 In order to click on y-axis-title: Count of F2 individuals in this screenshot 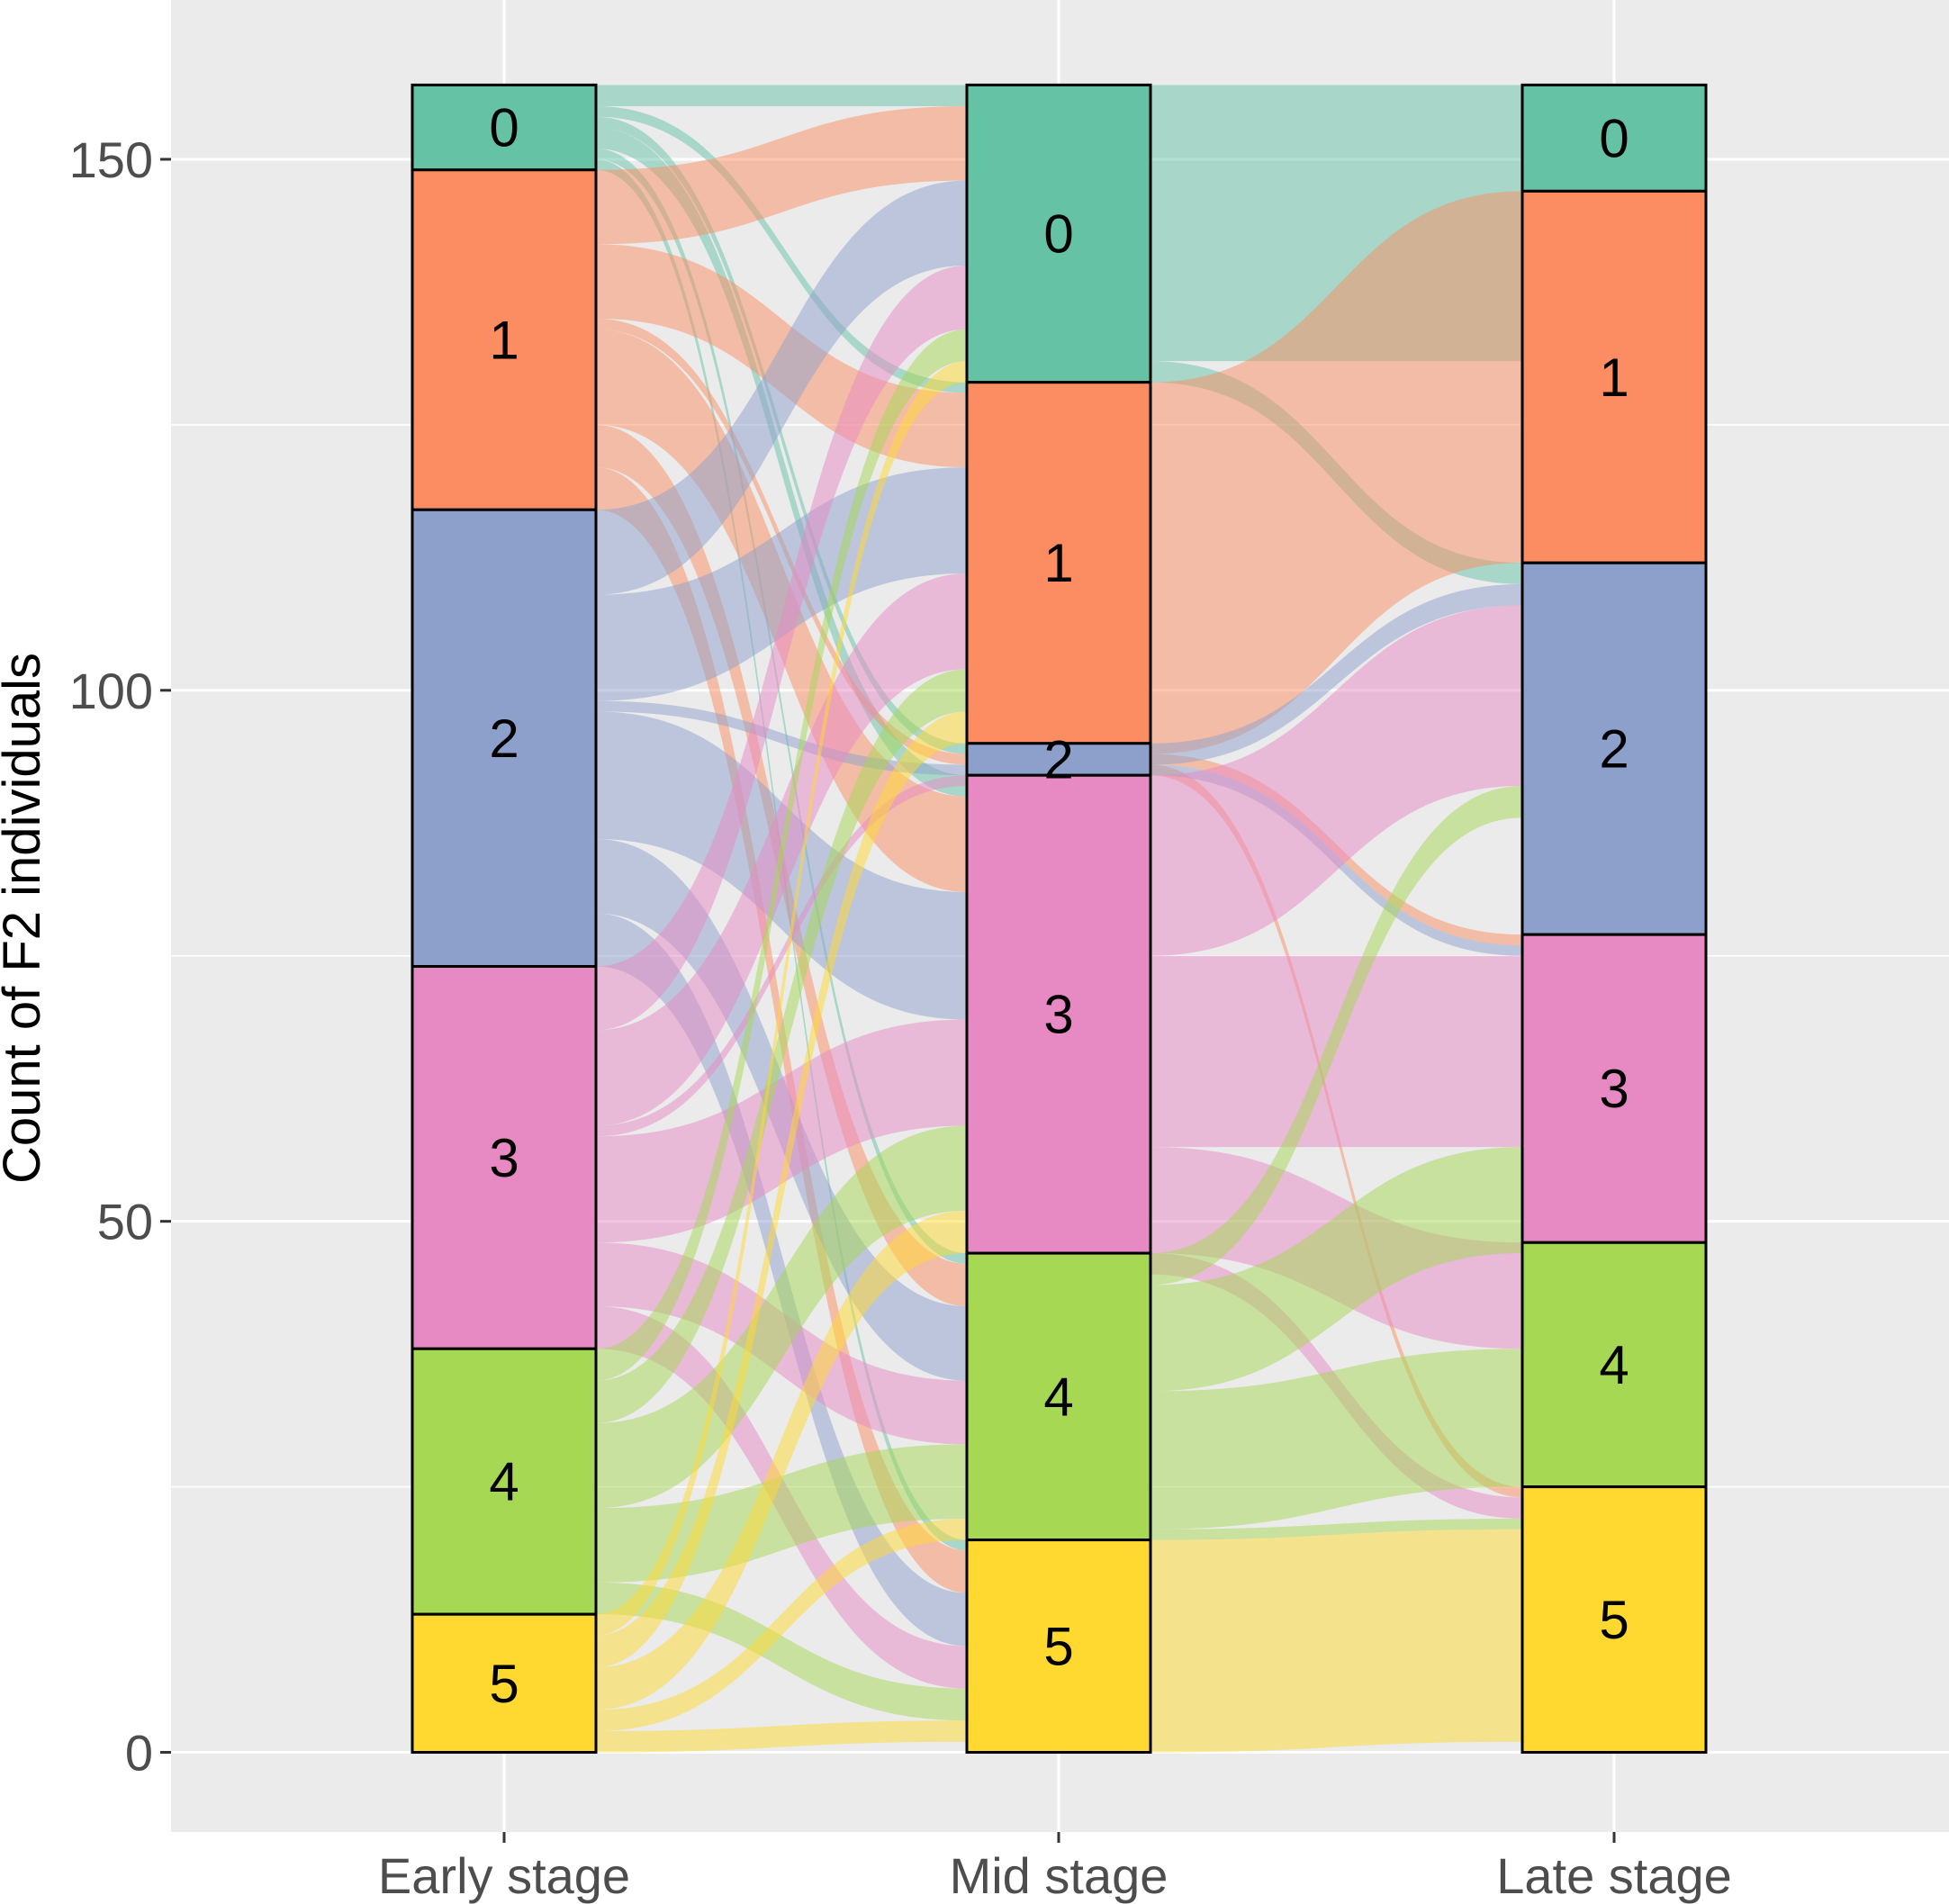, I will do `click(25, 918)`.